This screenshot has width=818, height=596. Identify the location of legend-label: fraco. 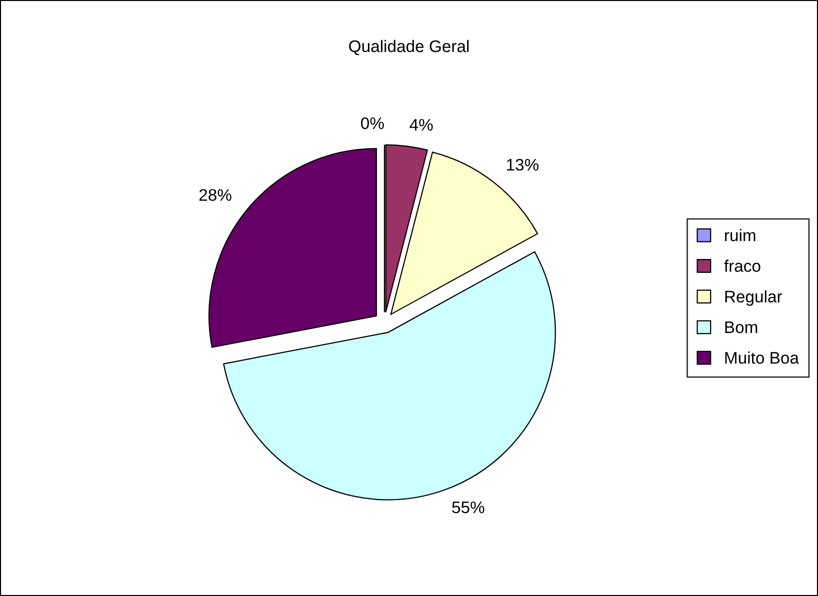
(742, 266).